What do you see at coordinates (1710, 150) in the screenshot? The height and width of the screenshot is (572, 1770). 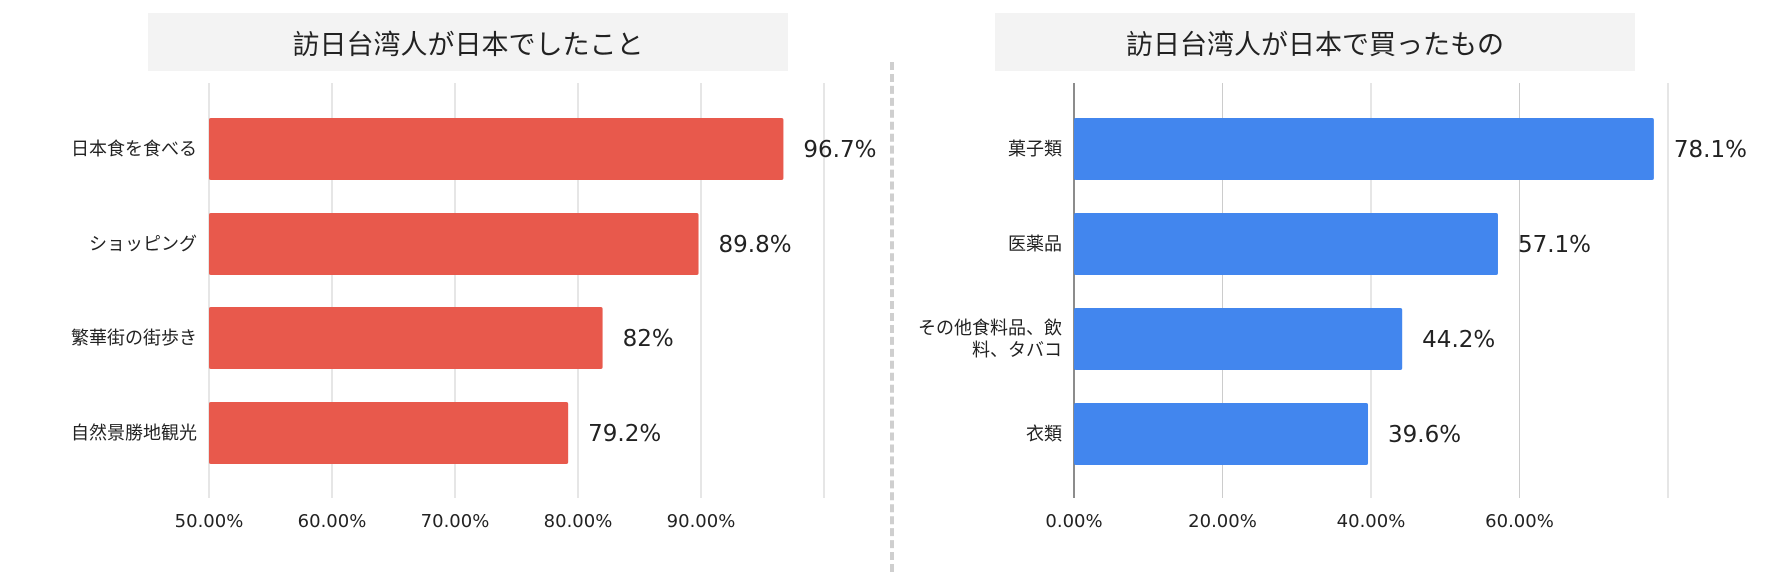 I see `value-label: 78.1%` at bounding box center [1710, 150].